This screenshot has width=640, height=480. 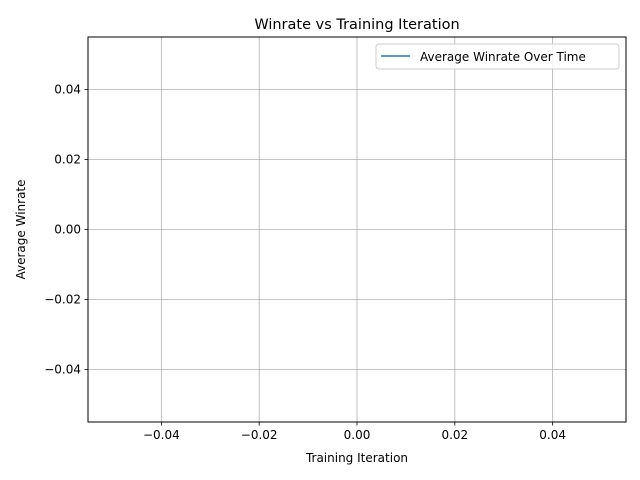 I want to click on x-tick-label: 0.02, so click(x=454, y=435).